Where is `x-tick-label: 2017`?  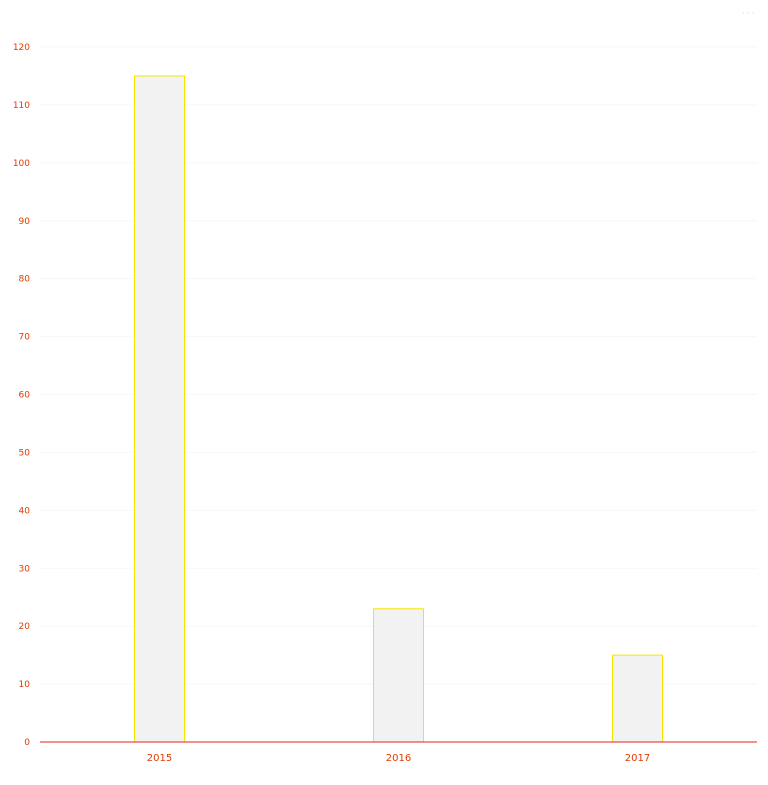
x-tick-label: 2017 is located at coordinates (637, 758).